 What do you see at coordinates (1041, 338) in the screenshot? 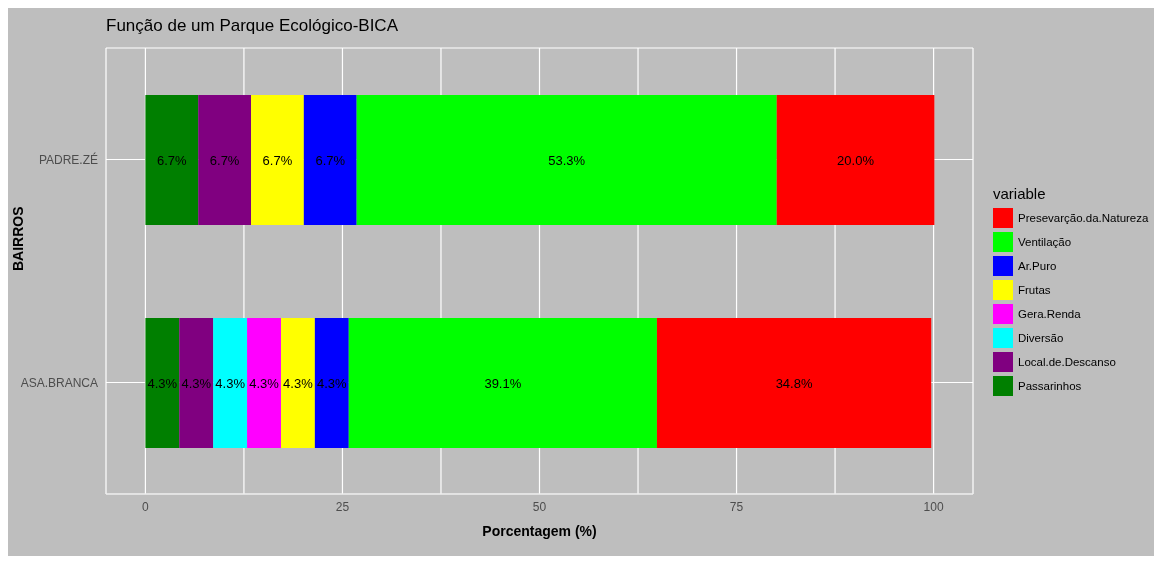
I see `legend-label: Diversão` at bounding box center [1041, 338].